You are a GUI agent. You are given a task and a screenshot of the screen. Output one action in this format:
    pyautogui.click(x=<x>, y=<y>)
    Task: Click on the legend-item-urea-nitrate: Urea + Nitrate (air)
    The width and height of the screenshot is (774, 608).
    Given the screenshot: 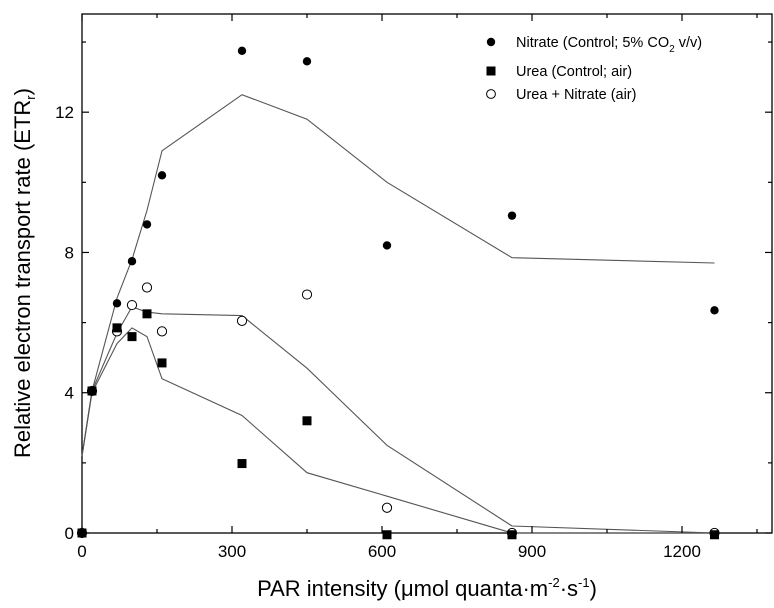 What is the action you would take?
    pyautogui.click(x=561, y=95)
    